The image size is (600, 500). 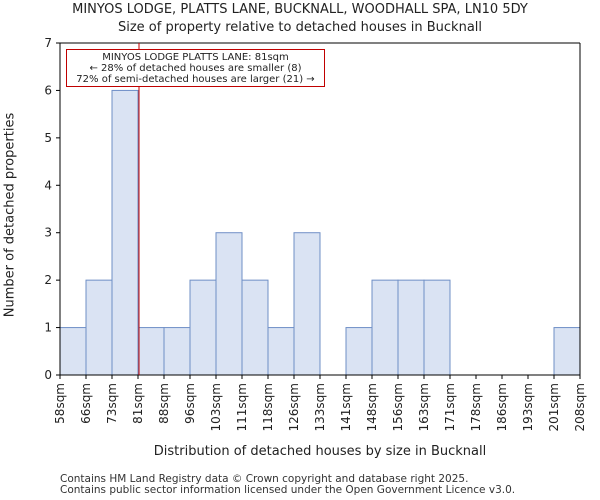 I want to click on x-tick-label: 156sqm, so click(x=398, y=407).